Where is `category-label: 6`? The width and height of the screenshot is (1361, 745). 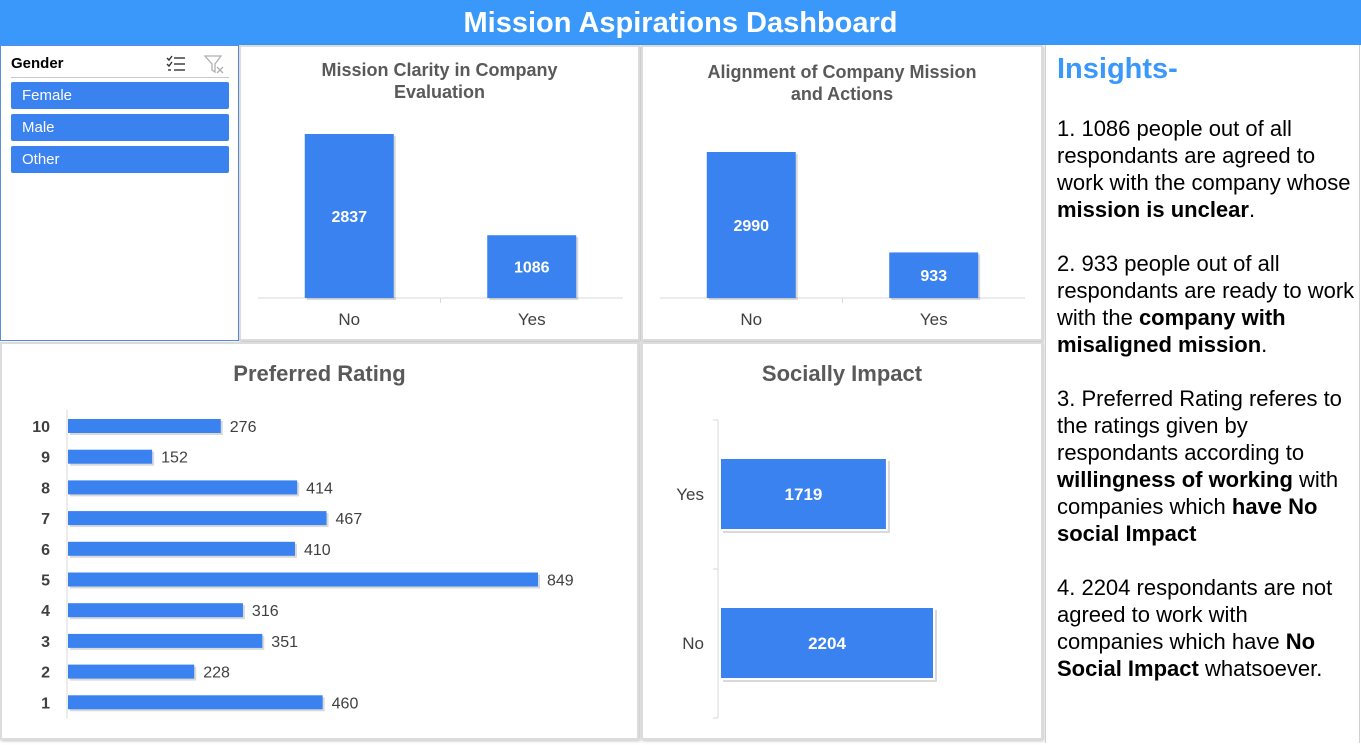 category-label: 6 is located at coordinates (45, 550).